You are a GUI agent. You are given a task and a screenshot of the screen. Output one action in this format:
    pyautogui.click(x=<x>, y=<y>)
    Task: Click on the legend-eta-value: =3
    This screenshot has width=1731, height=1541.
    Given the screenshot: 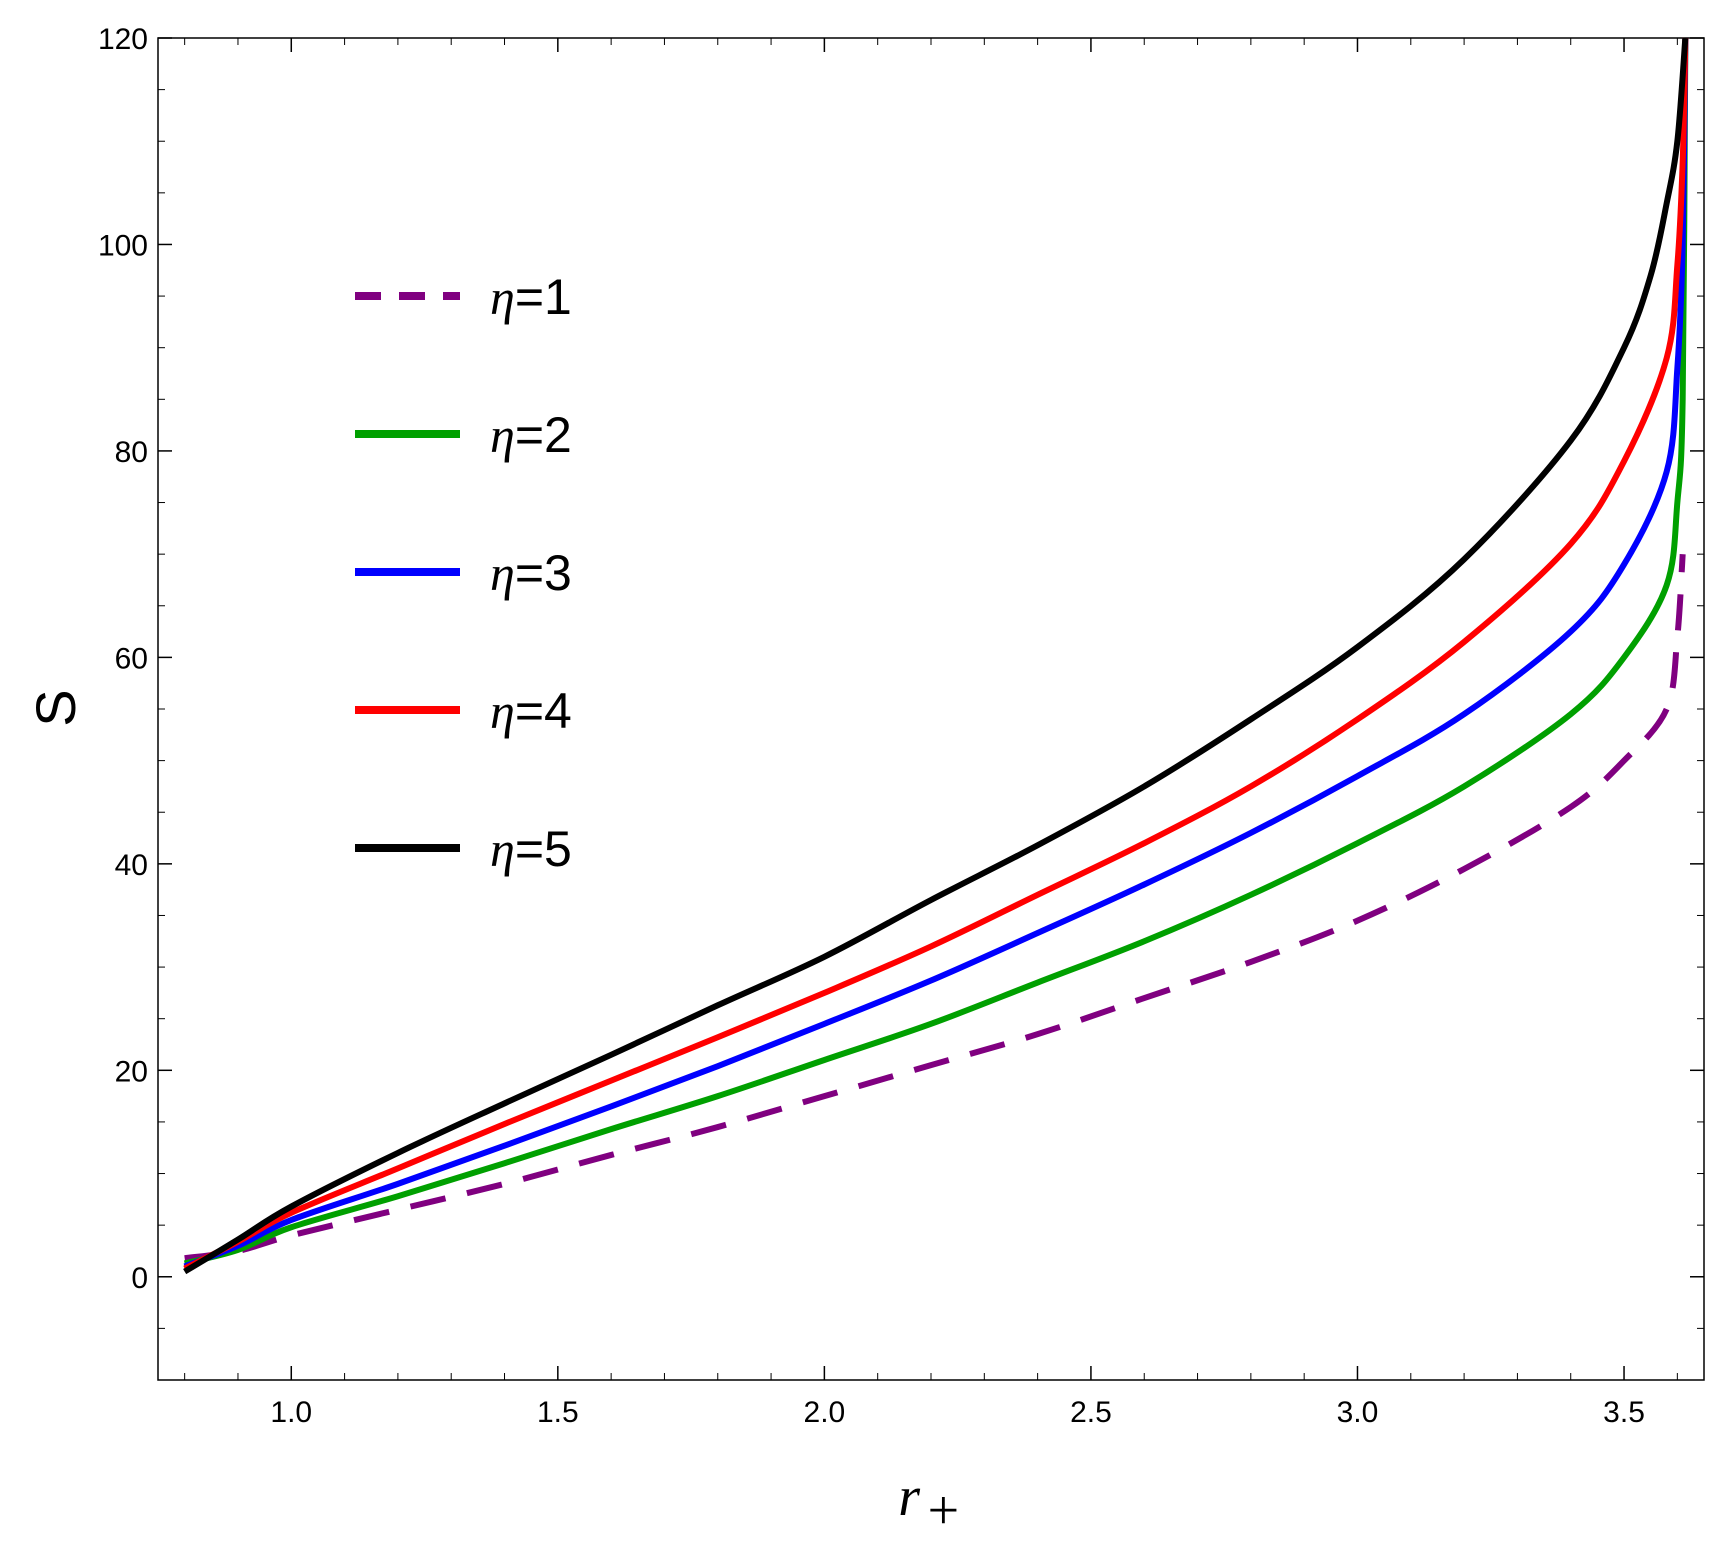 What is the action you would take?
    pyautogui.click(x=543, y=573)
    